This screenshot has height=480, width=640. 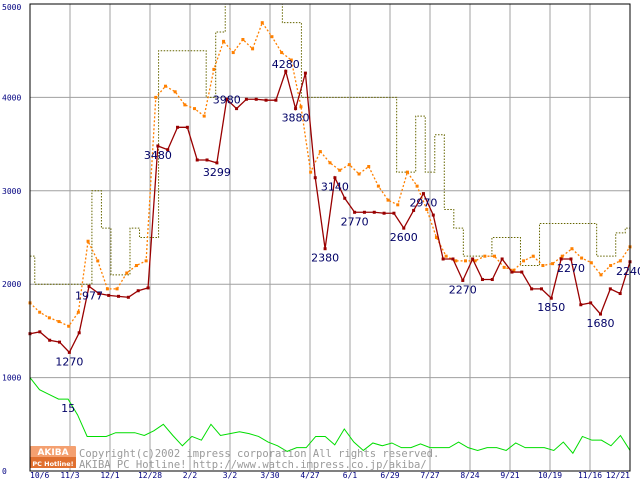 I want to click on y-tick-label: 5000, so click(x=11, y=7).